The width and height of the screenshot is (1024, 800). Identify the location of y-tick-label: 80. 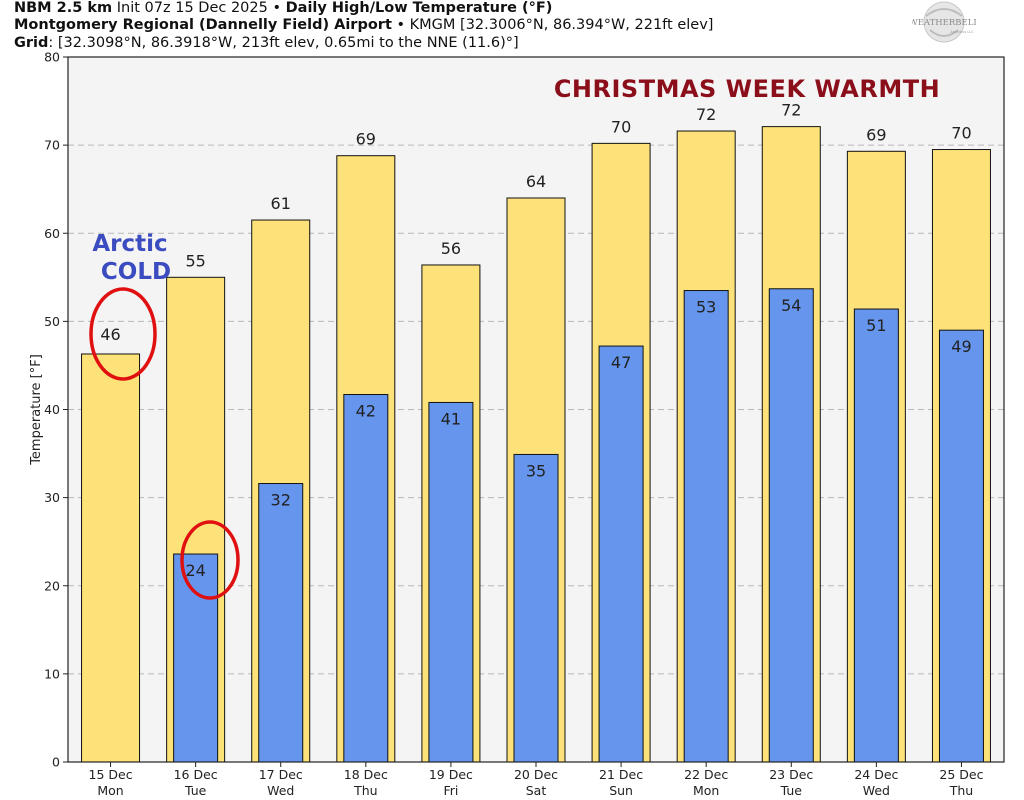
(52, 57).